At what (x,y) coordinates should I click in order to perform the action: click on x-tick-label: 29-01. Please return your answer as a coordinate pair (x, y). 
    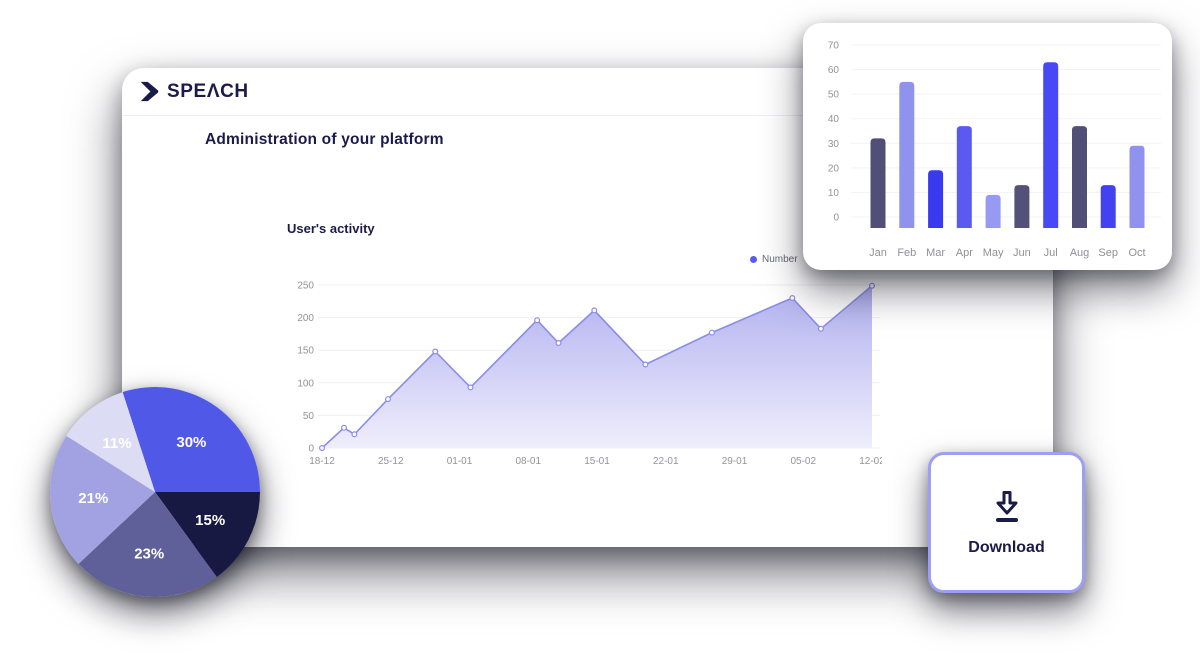
    Looking at the image, I should click on (735, 461).